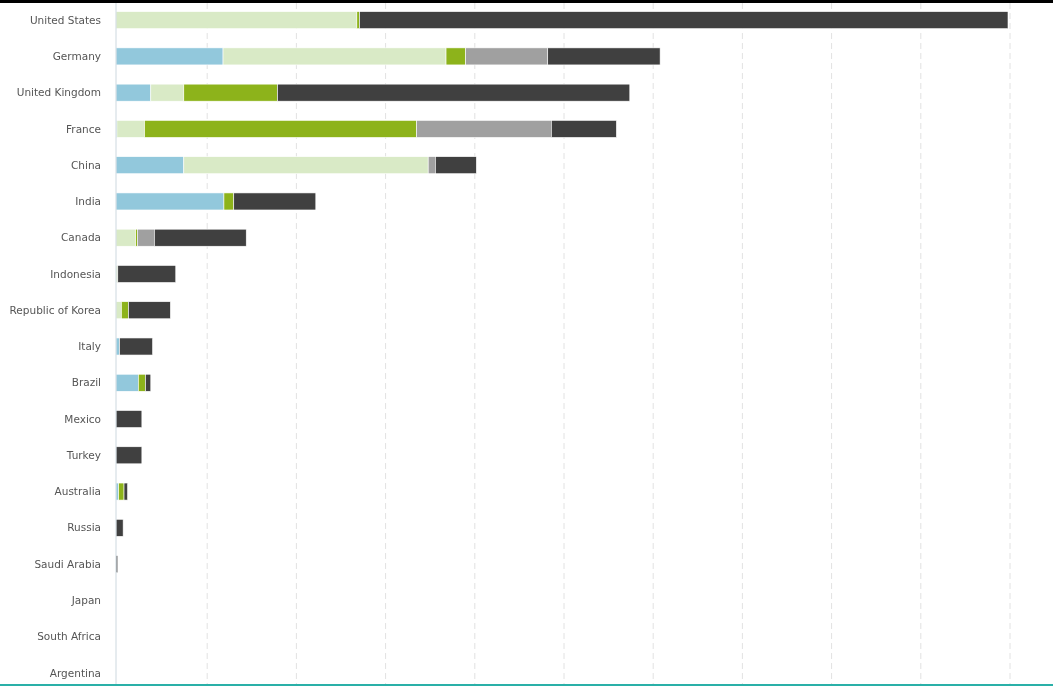 This screenshot has height=686, width=1053. I want to click on y-tick-label: United Kingdom, so click(58, 92).